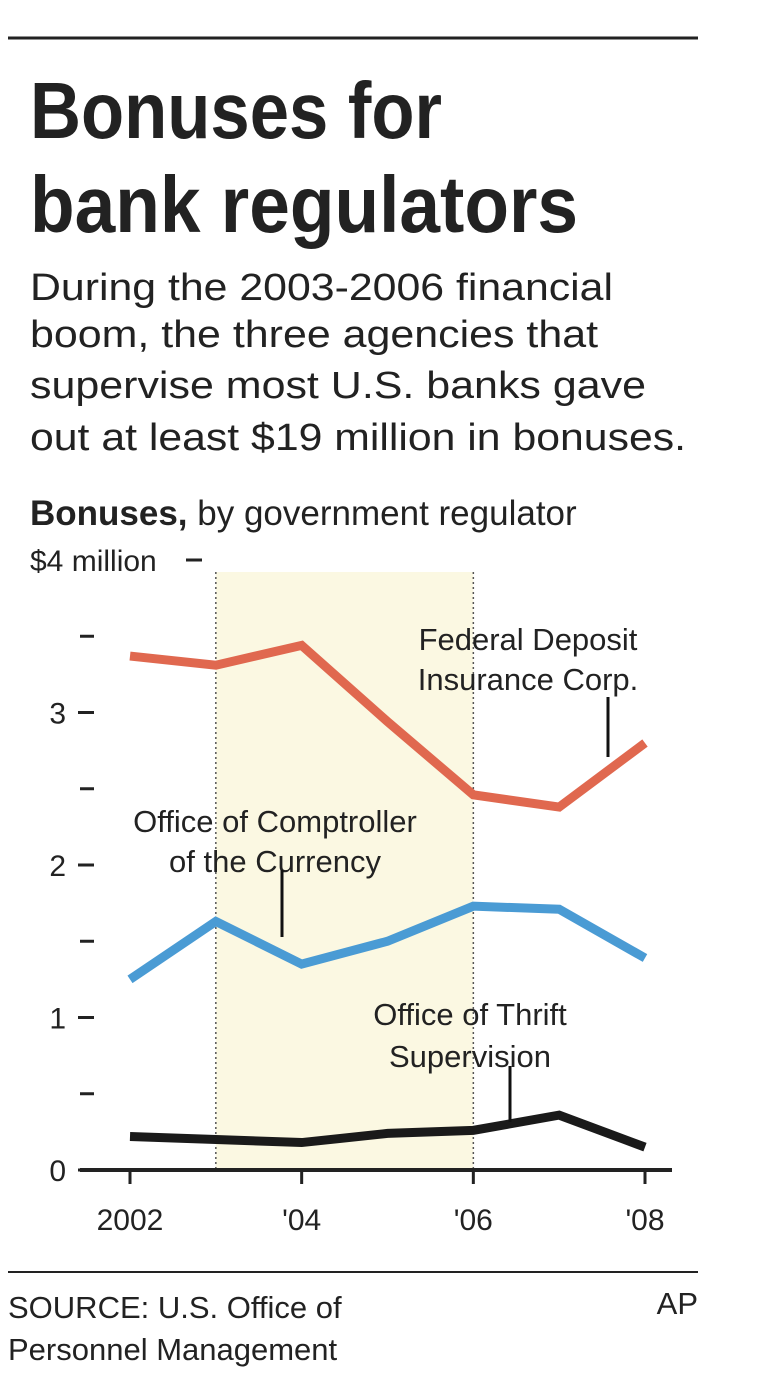  What do you see at coordinates (470, 1014) in the screenshot?
I see `series-label: Office of Thrift` at bounding box center [470, 1014].